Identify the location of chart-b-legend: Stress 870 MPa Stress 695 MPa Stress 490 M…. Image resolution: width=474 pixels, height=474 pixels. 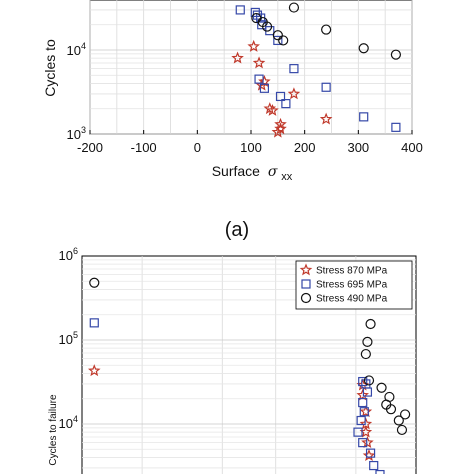
(354, 285).